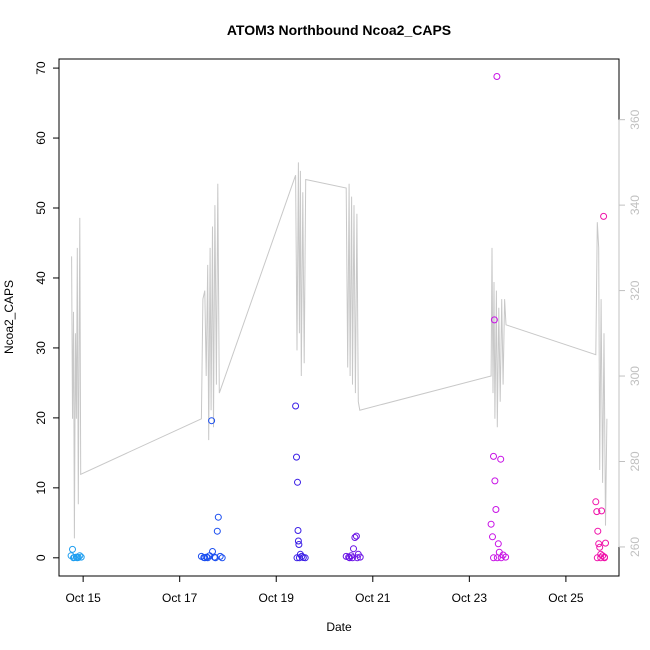  I want to click on x-tick-label: Oct 19, so click(277, 598).